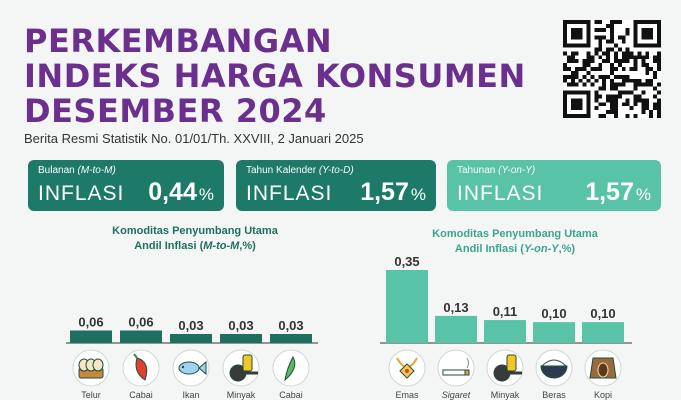 The width and height of the screenshot is (681, 400). What do you see at coordinates (456, 395) in the screenshot?
I see `category-label: Sigaret` at bounding box center [456, 395].